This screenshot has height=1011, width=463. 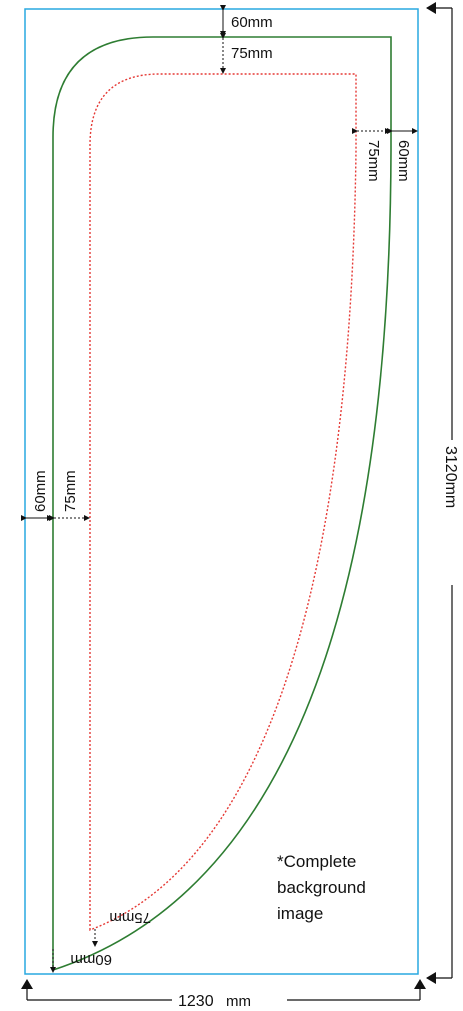 I want to click on dim-top-60-label: 60mm, so click(x=252, y=22).